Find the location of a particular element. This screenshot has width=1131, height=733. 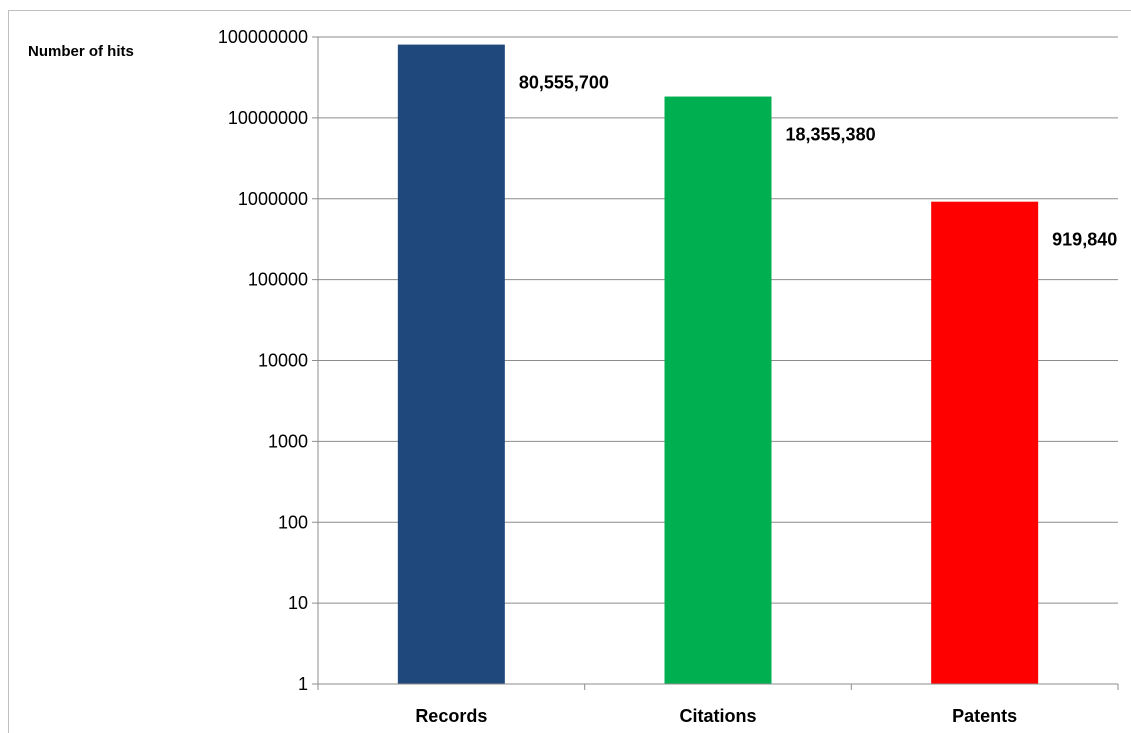

y-tick-label: 100000000 is located at coordinates (263, 37).